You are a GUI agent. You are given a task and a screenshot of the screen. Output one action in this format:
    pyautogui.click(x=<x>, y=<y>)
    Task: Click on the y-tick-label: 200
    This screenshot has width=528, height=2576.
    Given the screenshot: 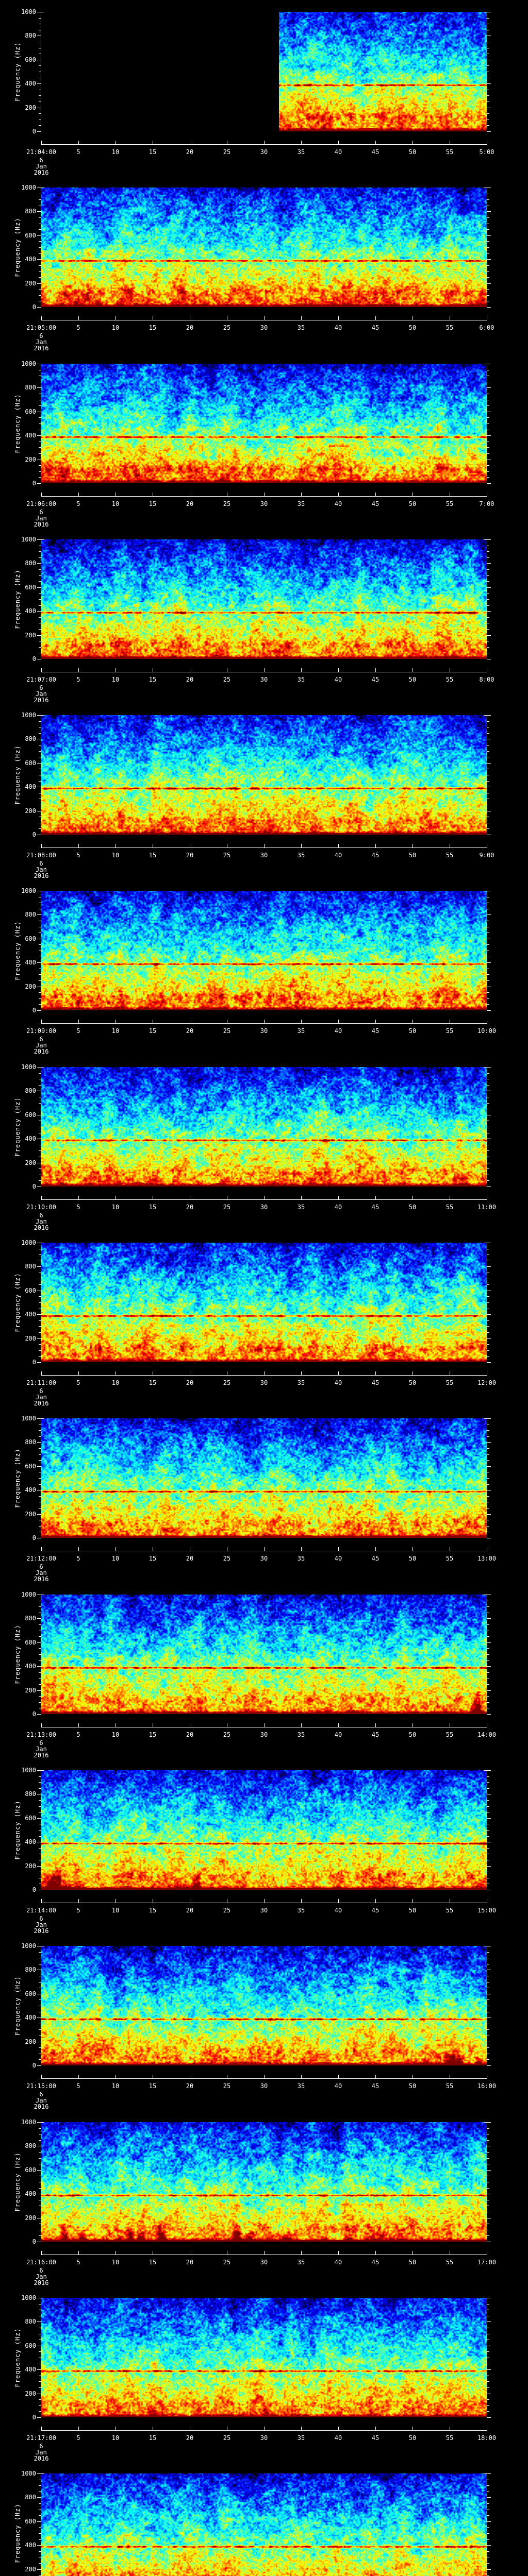 What is the action you would take?
    pyautogui.click(x=31, y=108)
    